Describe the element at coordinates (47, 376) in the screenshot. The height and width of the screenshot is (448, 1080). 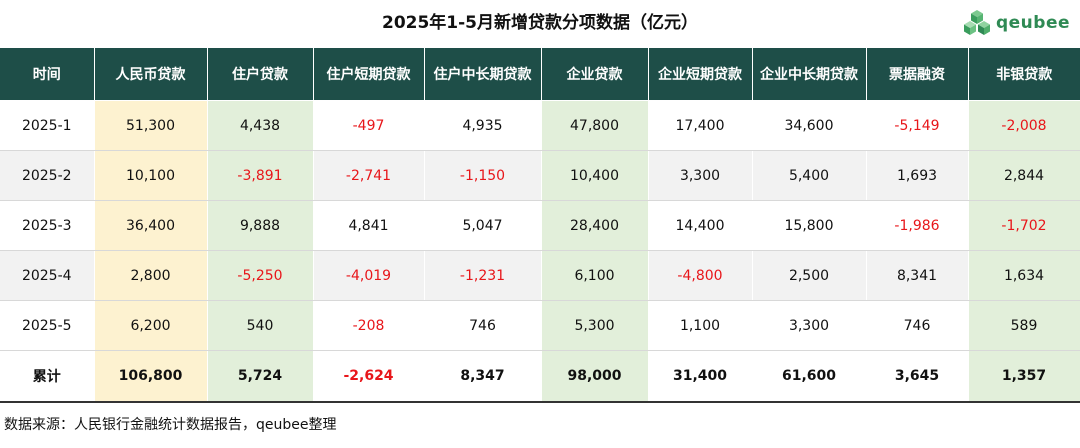
I see `row-label: 累计` at that location.